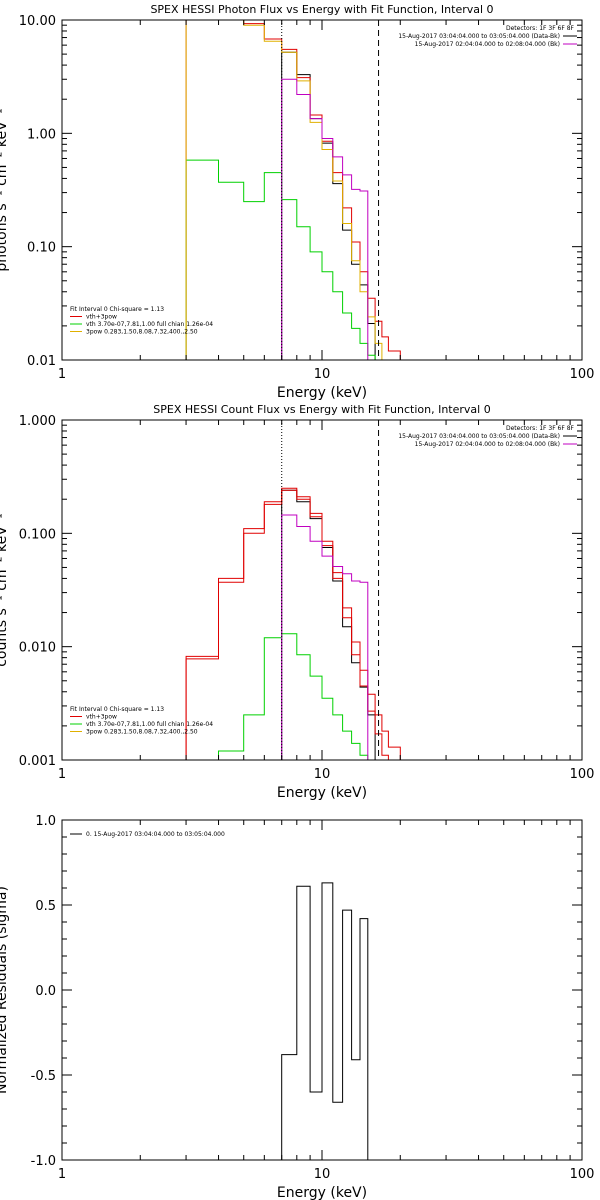 Image resolution: width=600 pixels, height=1200 pixels. I want to click on y-axis-label: photons s⁻¹ cm⁻² keV⁻¹, so click(5, 189).